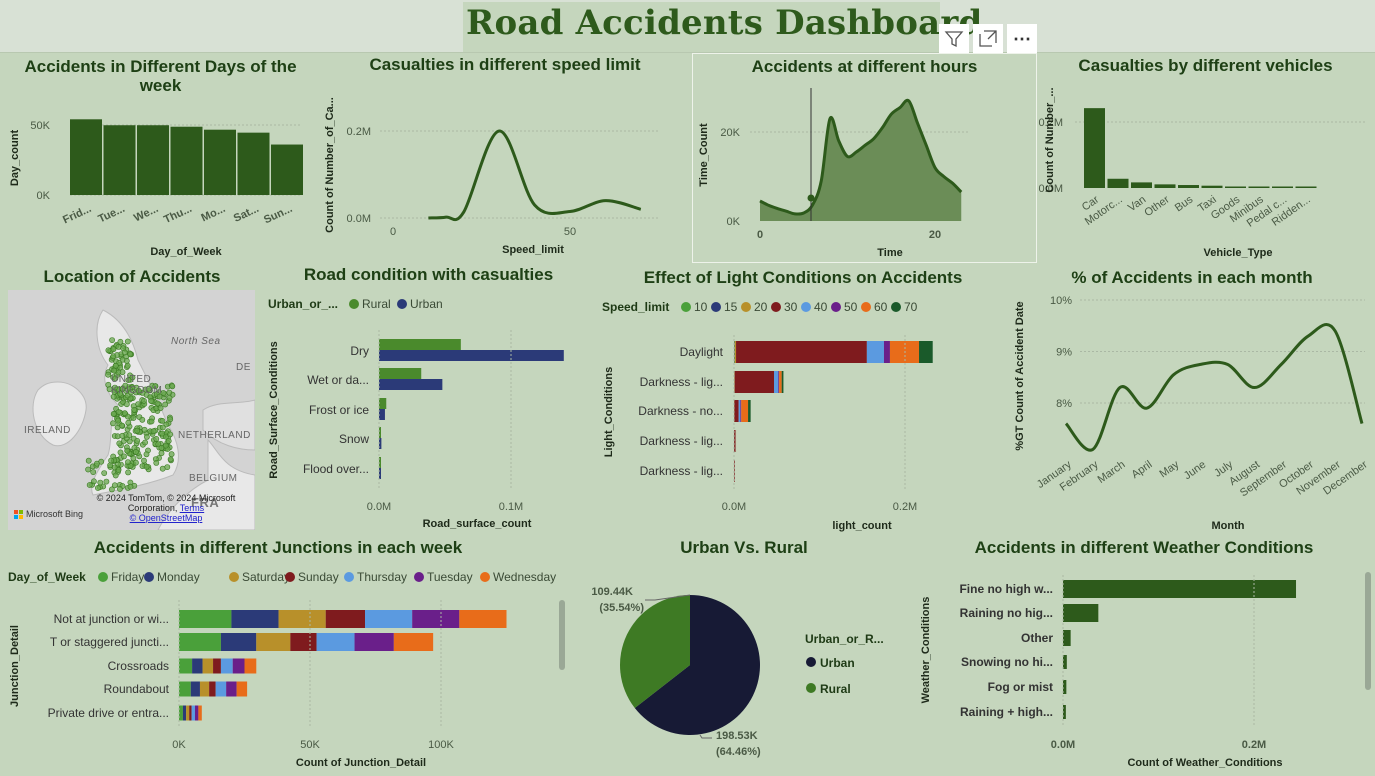  Describe the element at coordinates (1022, 39) in the screenshot. I see `more-options-button: ⋯` at that location.